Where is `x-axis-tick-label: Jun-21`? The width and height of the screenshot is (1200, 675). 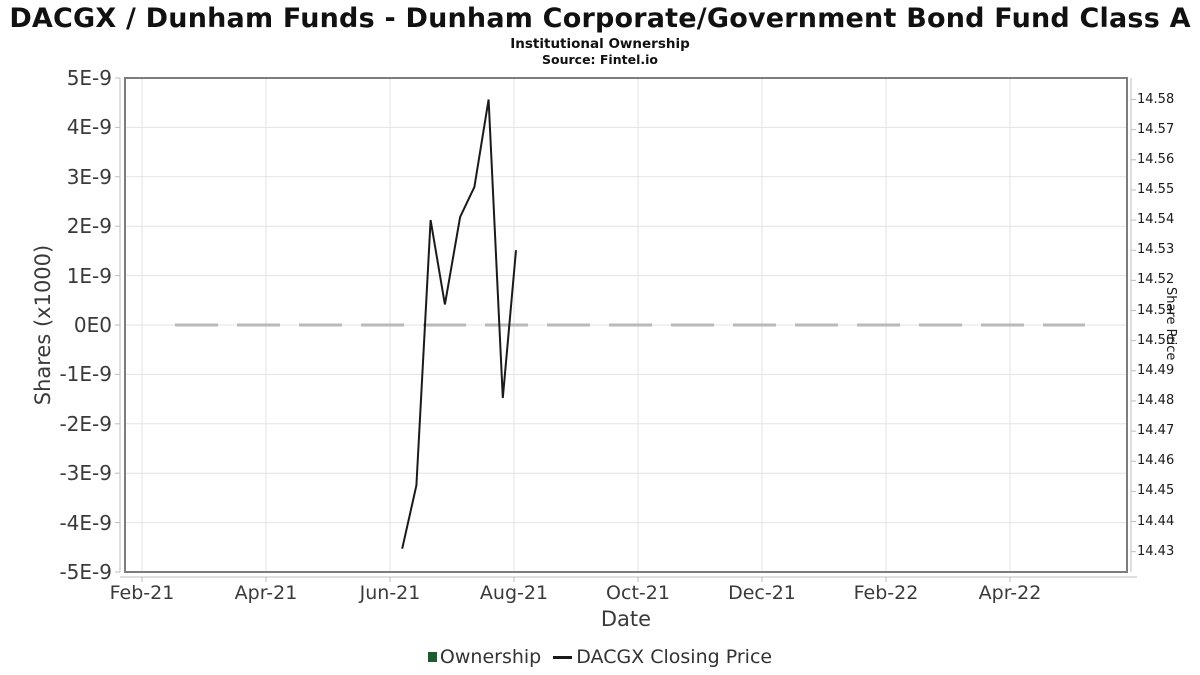 x-axis-tick-label: Jun-21 is located at coordinates (390, 593).